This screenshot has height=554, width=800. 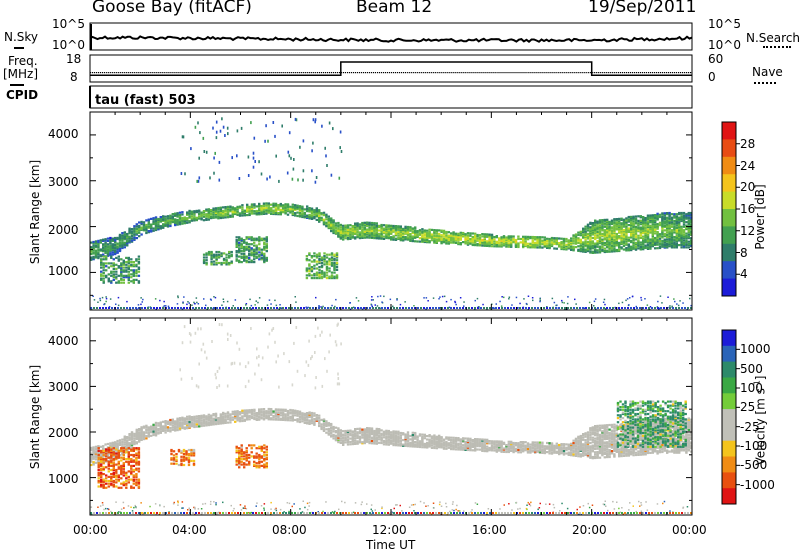 What do you see at coordinates (754, 446) in the screenshot?
I see `velocity-colorbar-tick-label: -100` at bounding box center [754, 446].